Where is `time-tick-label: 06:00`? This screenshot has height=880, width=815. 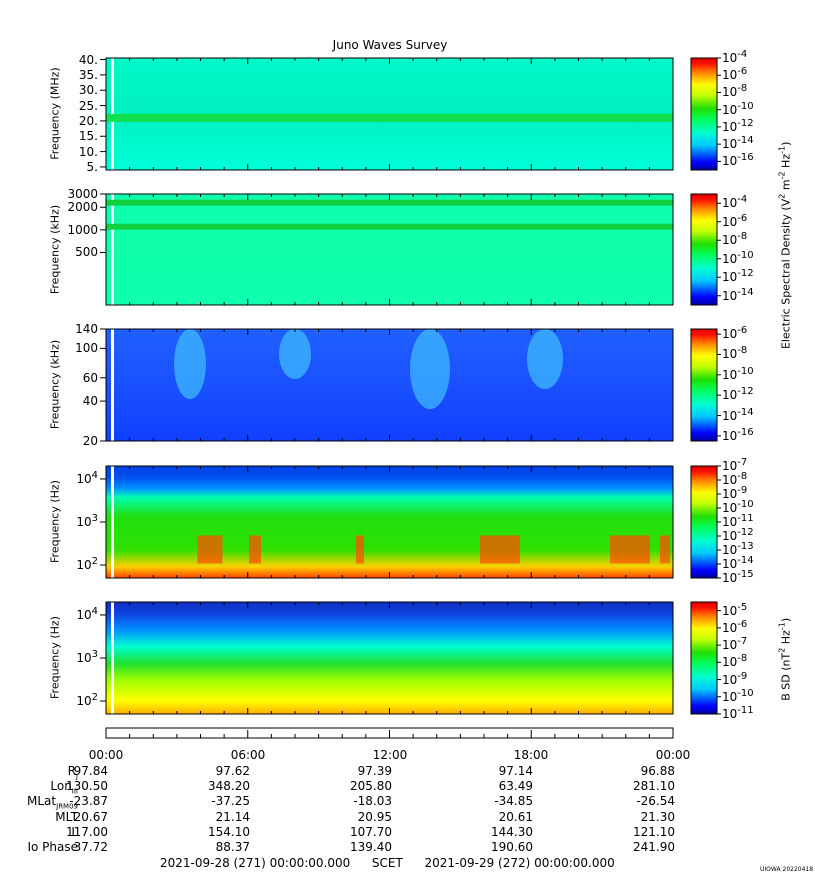
time-tick-label: 06:00 is located at coordinates (248, 755).